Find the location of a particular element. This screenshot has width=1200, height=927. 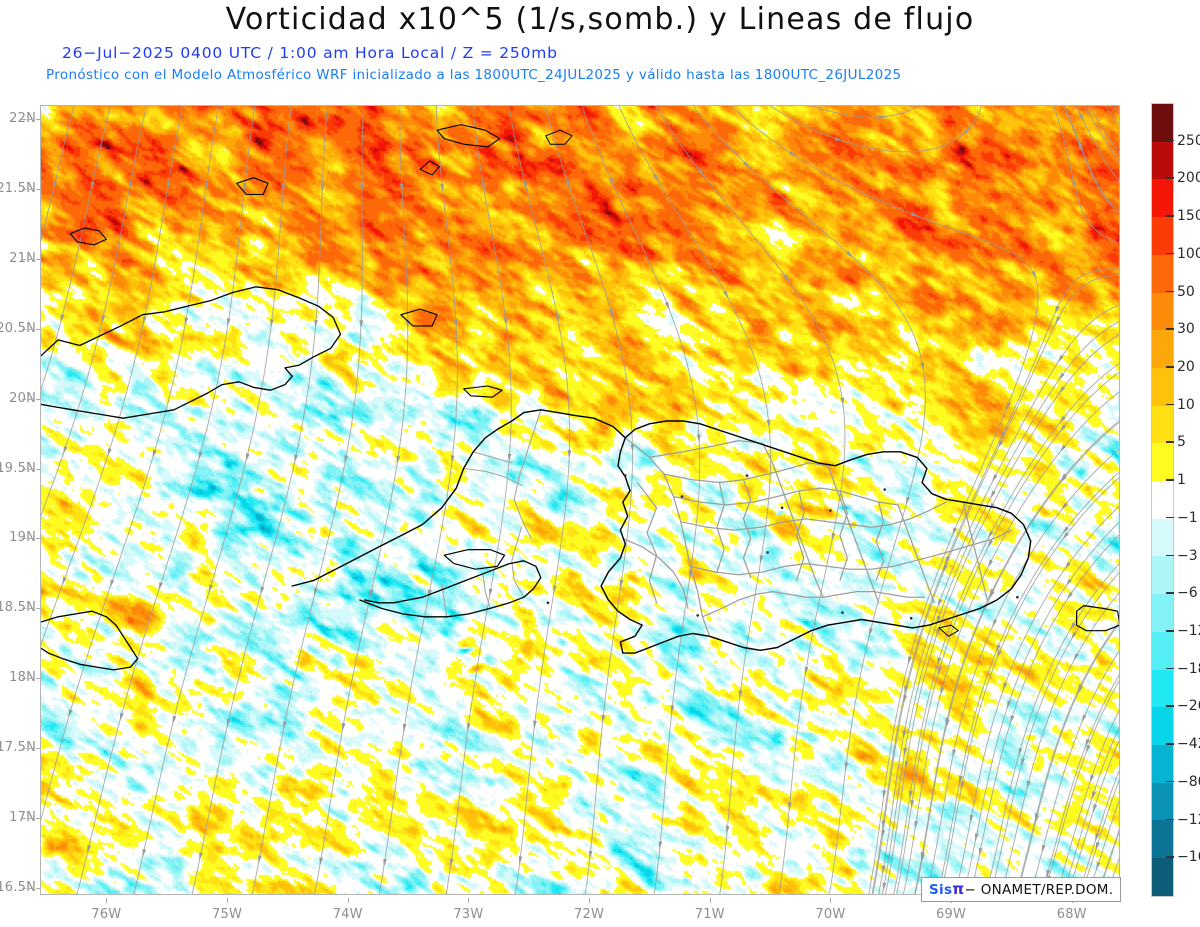

coastline-haiti-peninsula is located at coordinates (450, 589).